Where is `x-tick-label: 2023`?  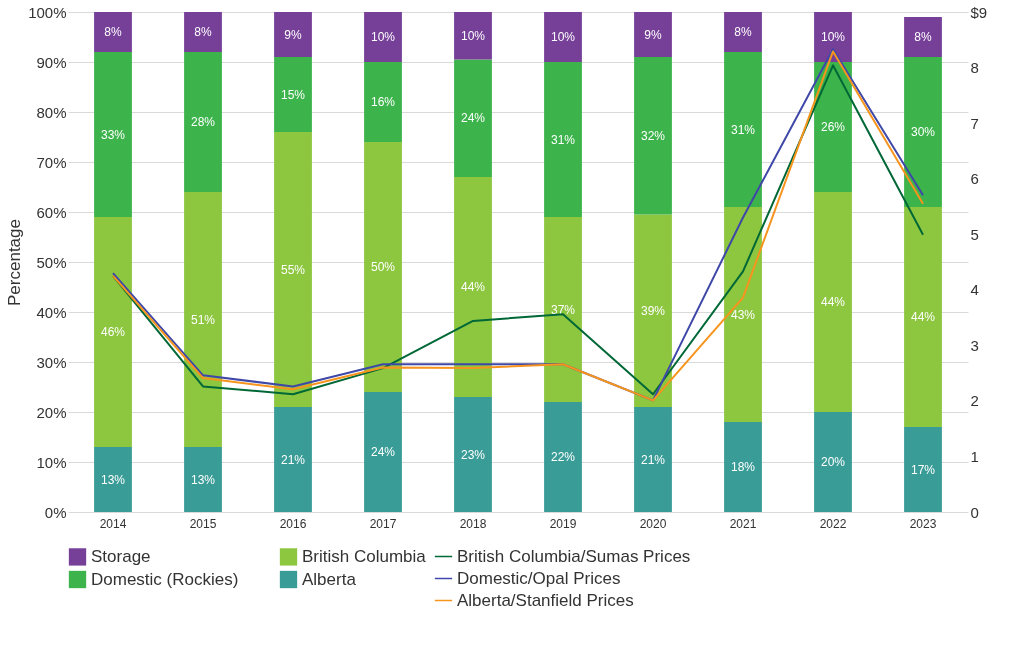
x-tick-label: 2023 is located at coordinates (923, 523).